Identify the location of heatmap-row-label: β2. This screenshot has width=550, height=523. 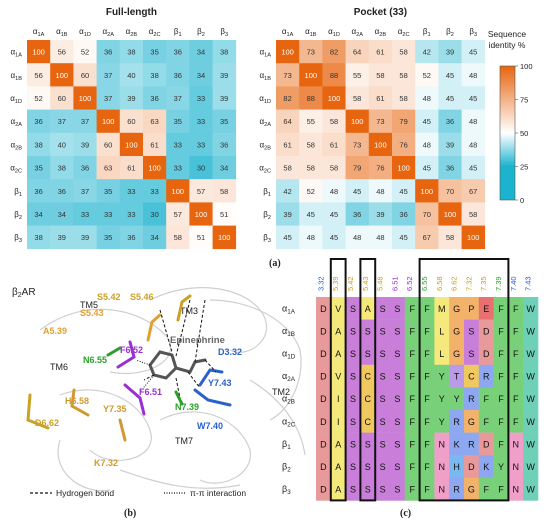
(18, 215).